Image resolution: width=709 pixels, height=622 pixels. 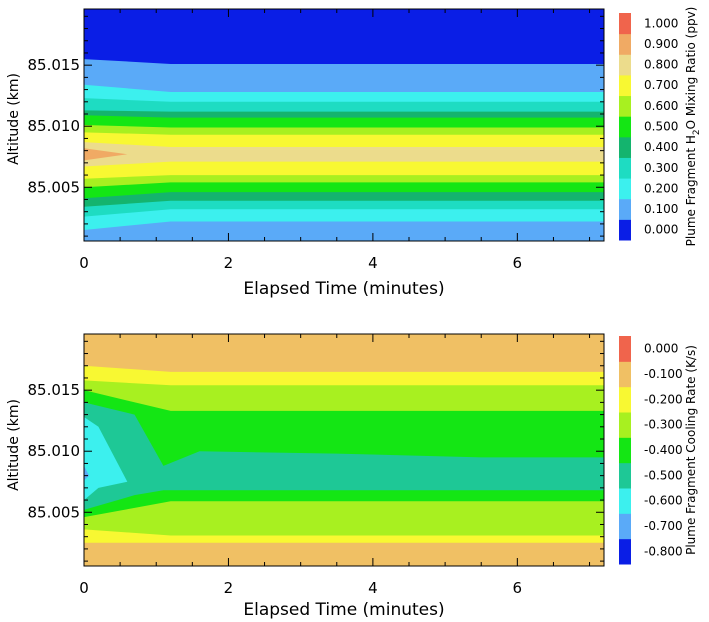 I want to click on colorbar-label: 0.100, so click(x=661, y=209).